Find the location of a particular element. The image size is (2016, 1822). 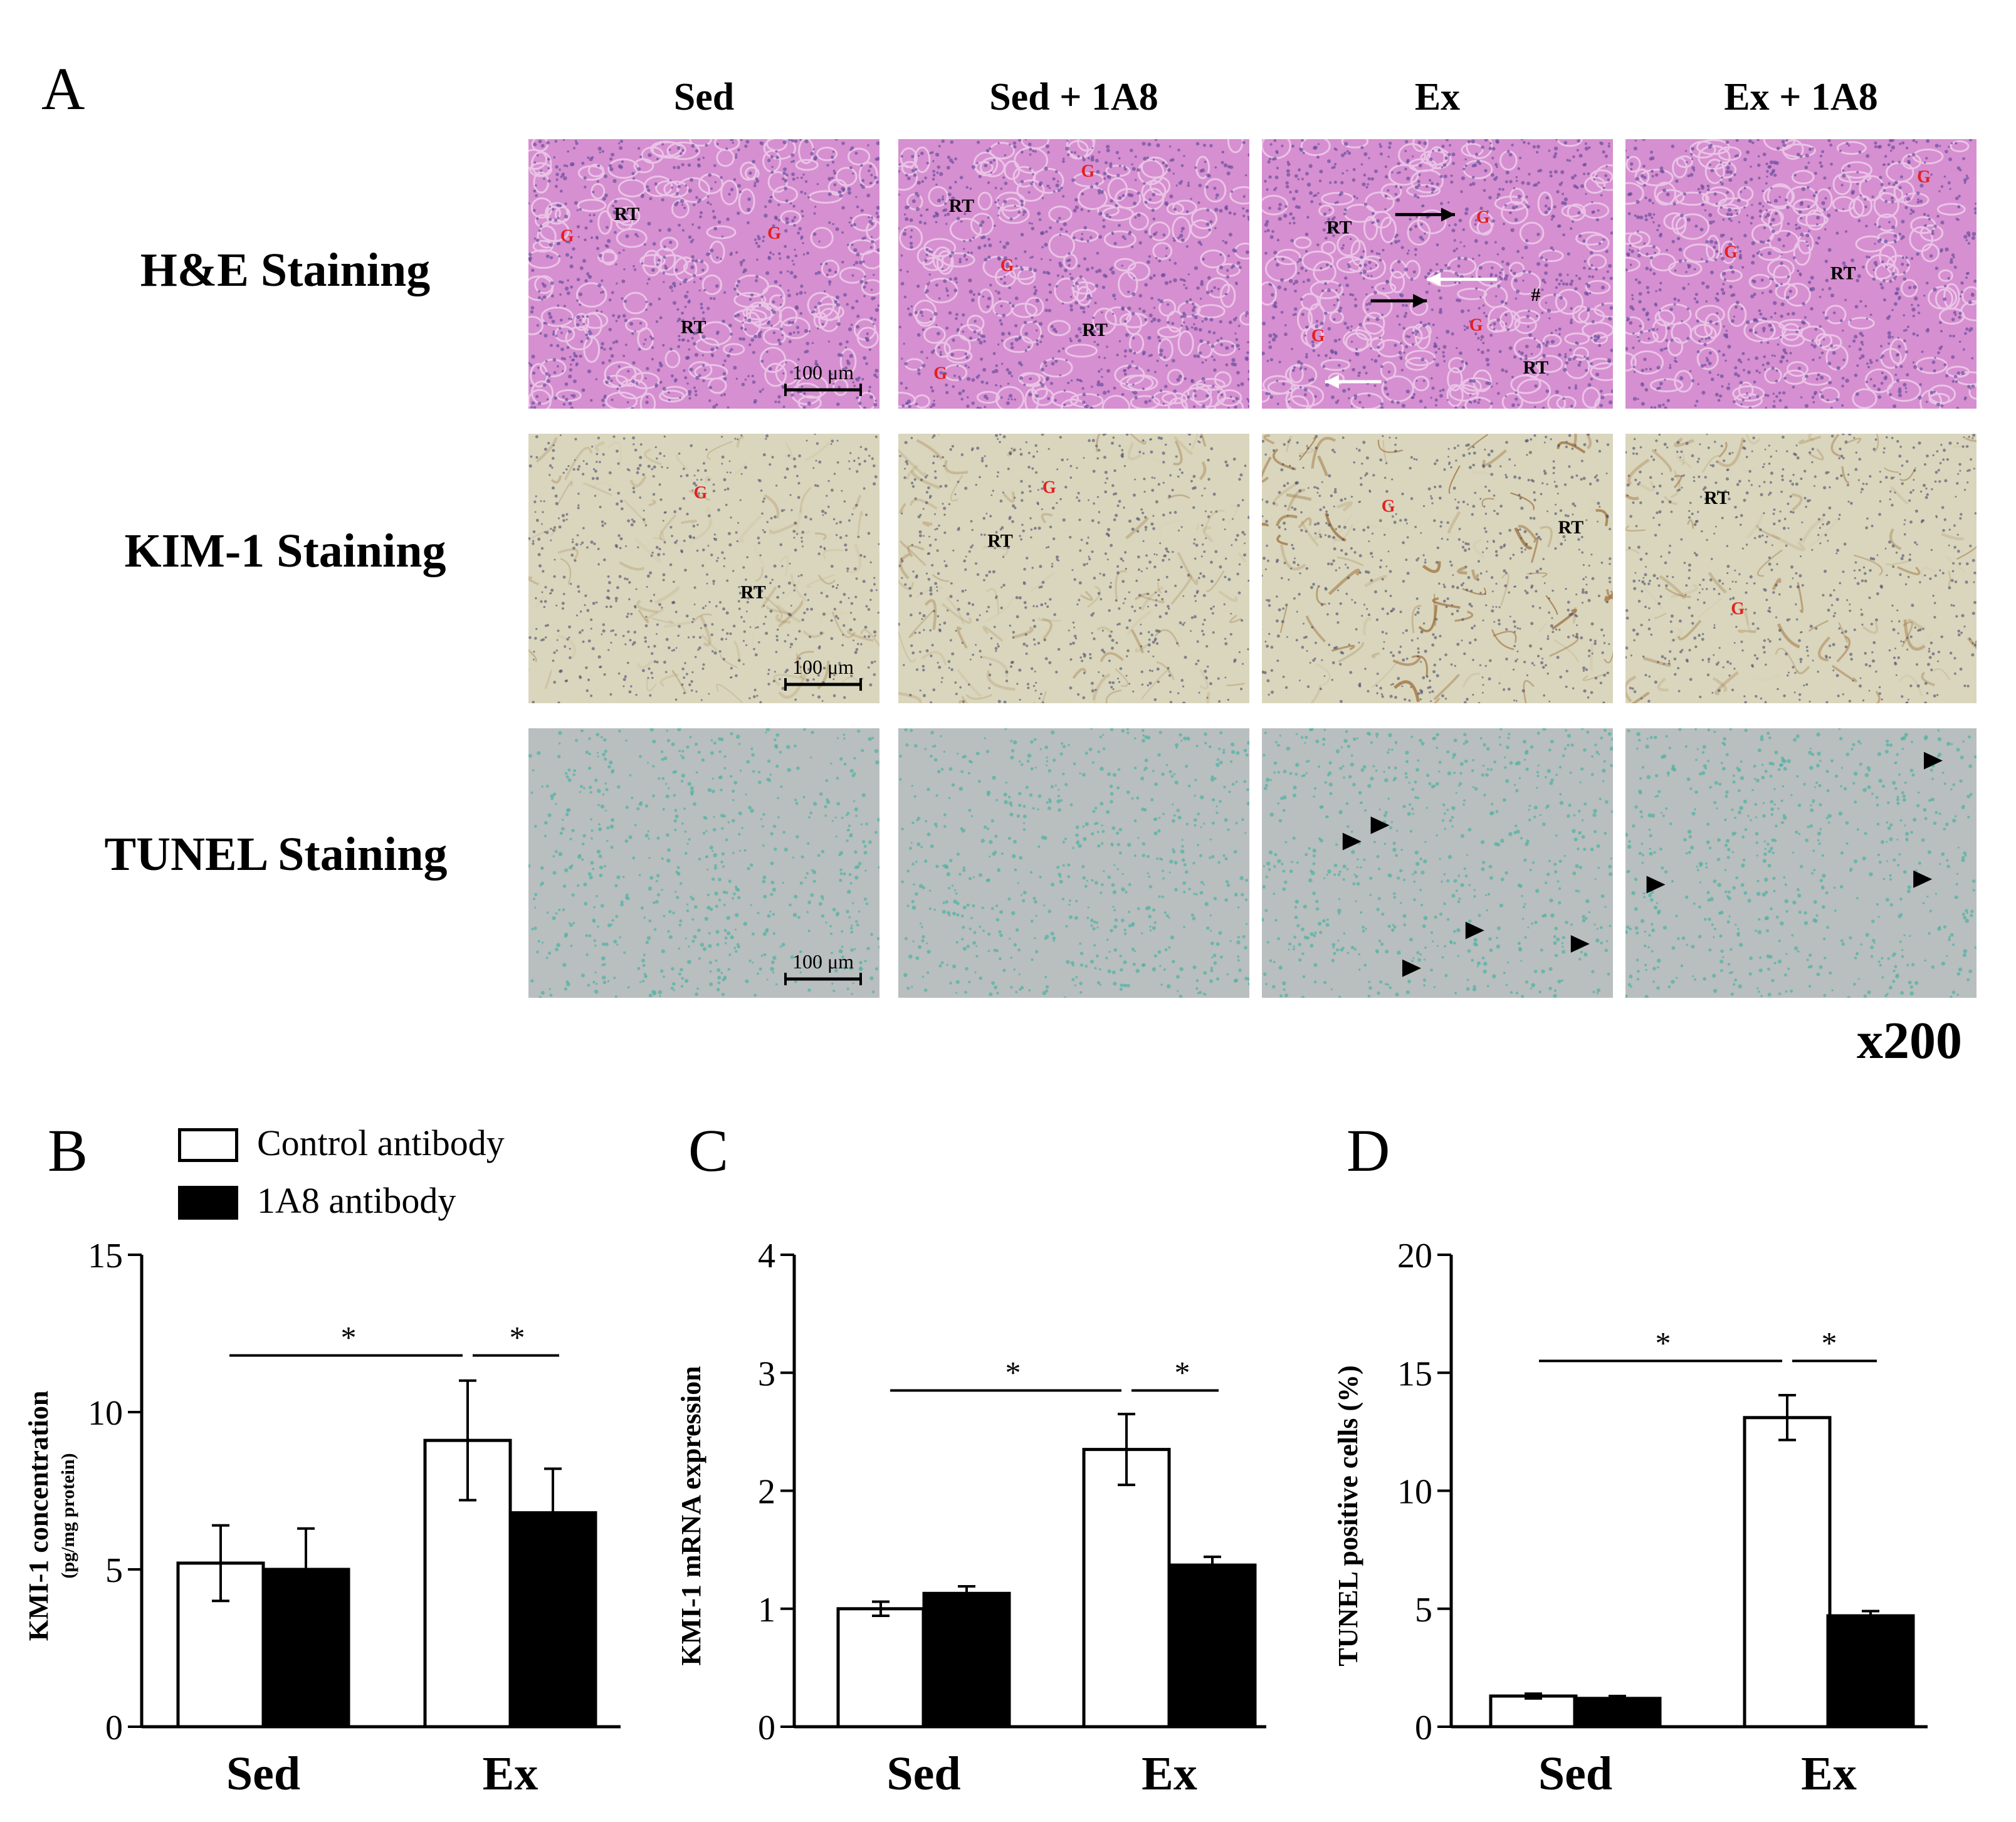

column-header-ex: Ex is located at coordinates (1437, 97).